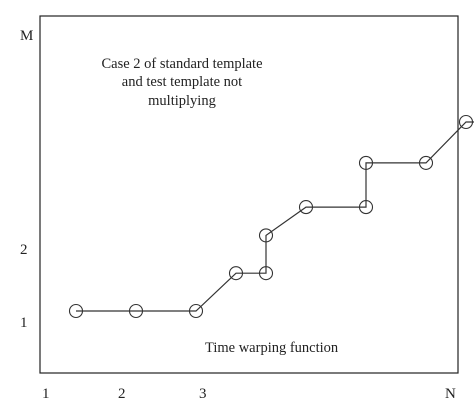 The image size is (474, 415). I want to click on y-tick-label-2: 2, so click(24, 250).